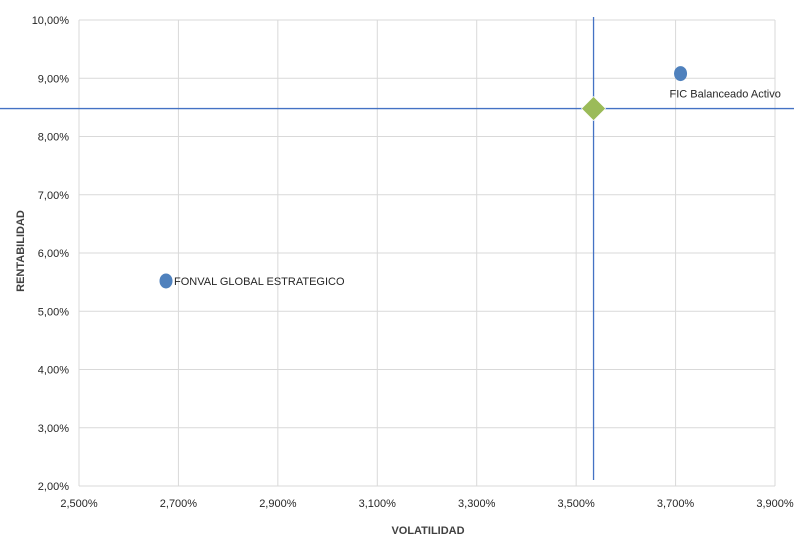 The width and height of the screenshot is (794, 538). I want to click on x-tick-label: 3,700%, so click(676, 504).